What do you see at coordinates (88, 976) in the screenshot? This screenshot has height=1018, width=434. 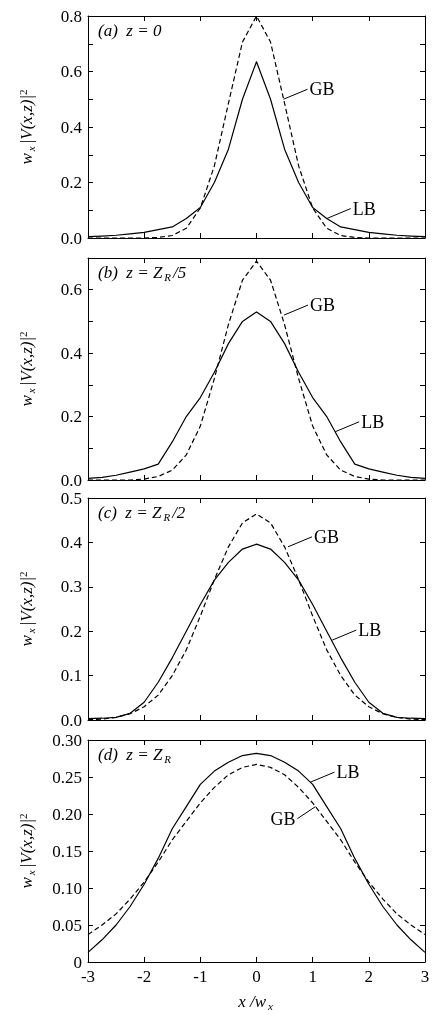 I see `x-tick-label: -3` at bounding box center [88, 976].